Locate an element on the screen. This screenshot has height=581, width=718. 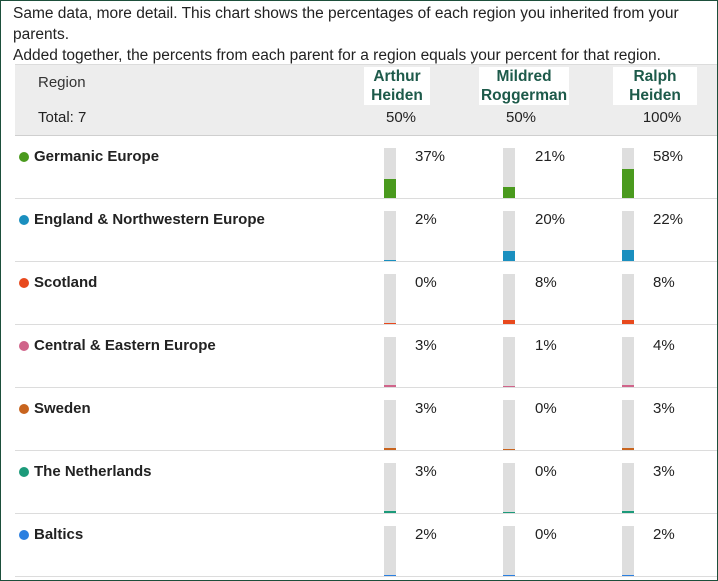
percent-label-arthur: 37% is located at coordinates (430, 156).